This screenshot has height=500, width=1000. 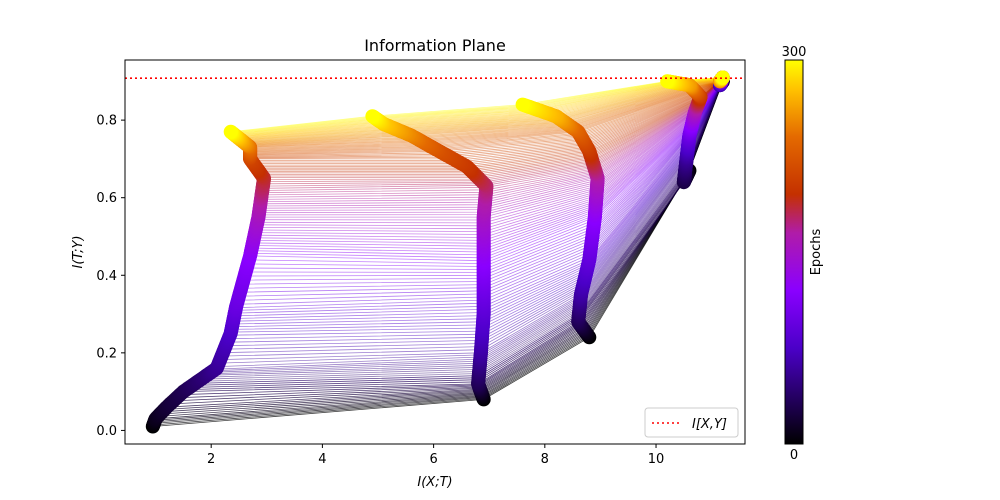 What do you see at coordinates (106, 198) in the screenshot?
I see `y-tick-label: 0.6` at bounding box center [106, 198].